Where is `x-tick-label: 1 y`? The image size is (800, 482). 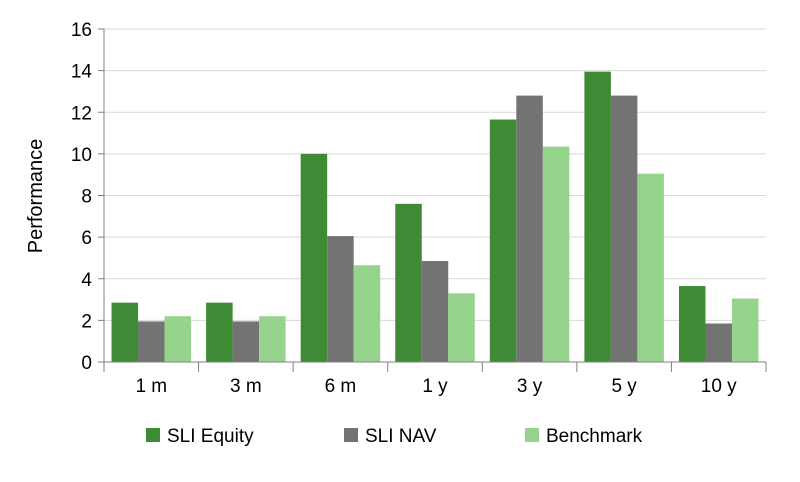
x-tick-label: 1 y is located at coordinates (435, 386).